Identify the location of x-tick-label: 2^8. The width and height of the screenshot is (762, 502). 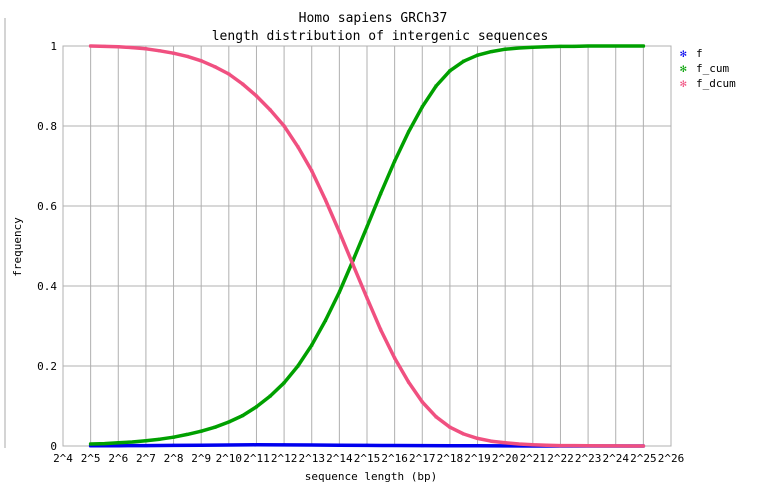
(174, 458).